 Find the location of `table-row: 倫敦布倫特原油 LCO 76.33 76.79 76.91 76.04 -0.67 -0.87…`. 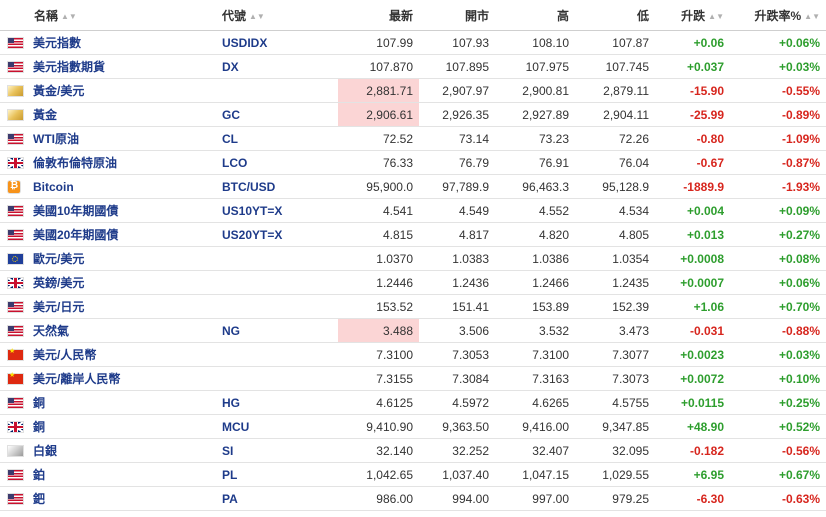

table-row: 倫敦布倫特原油 LCO 76.33 76.79 76.91 76.04 -0.67 -0.87… is located at coordinates (413, 162).